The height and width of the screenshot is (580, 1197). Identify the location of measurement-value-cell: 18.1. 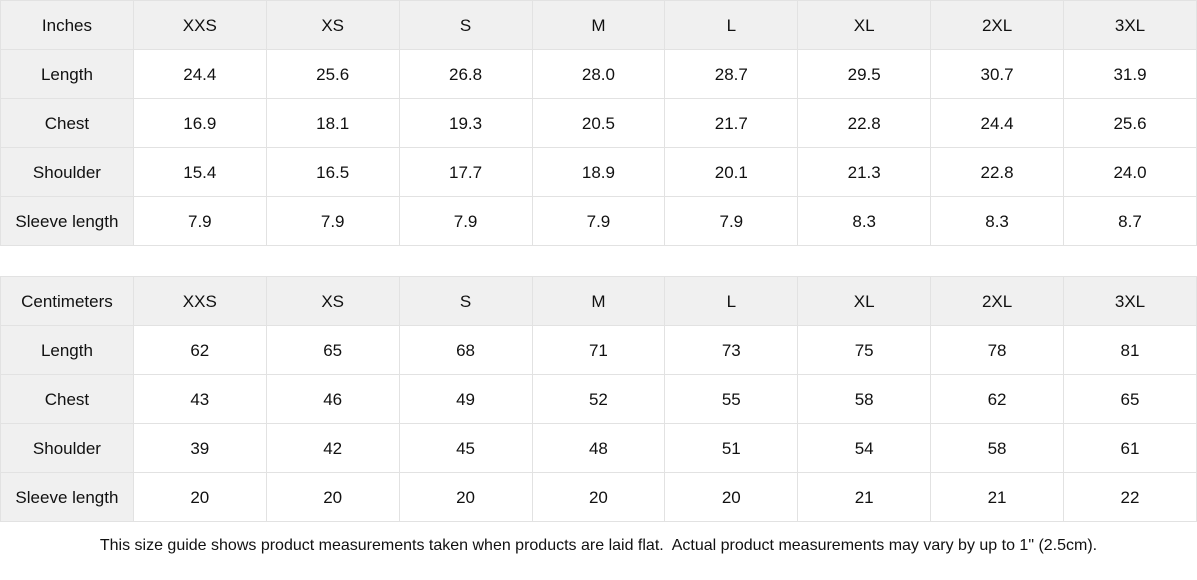
(332, 123).